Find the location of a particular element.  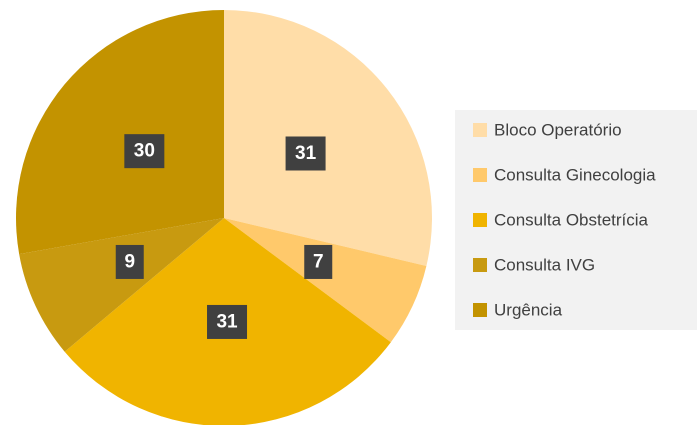

legend-label: Urgência is located at coordinates (528, 310).